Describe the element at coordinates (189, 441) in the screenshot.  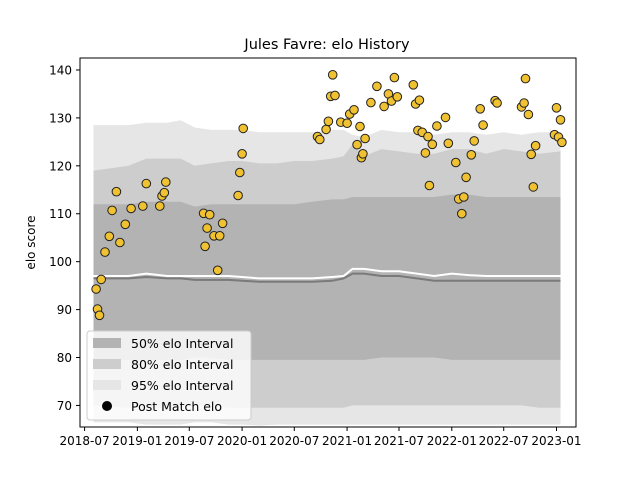
I see `x-tick-label-2: 2019-07` at that location.